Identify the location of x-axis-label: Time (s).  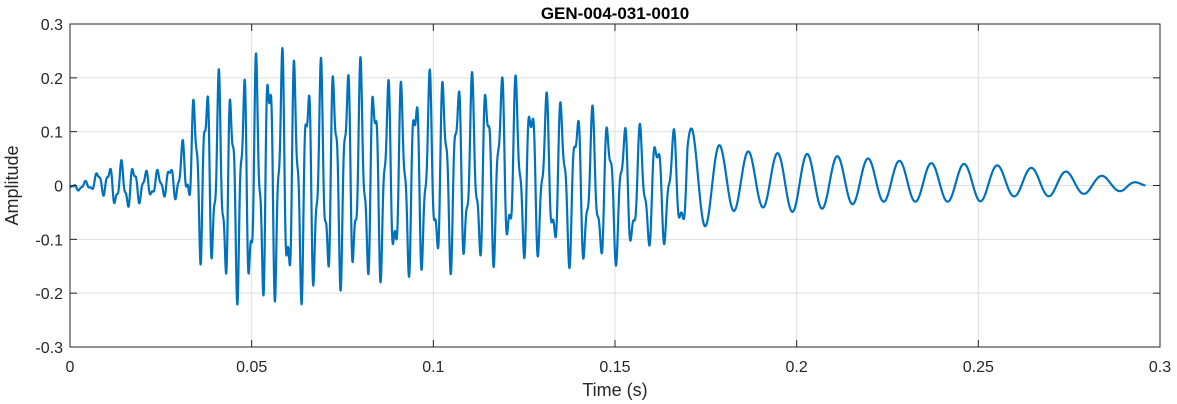
(614, 390).